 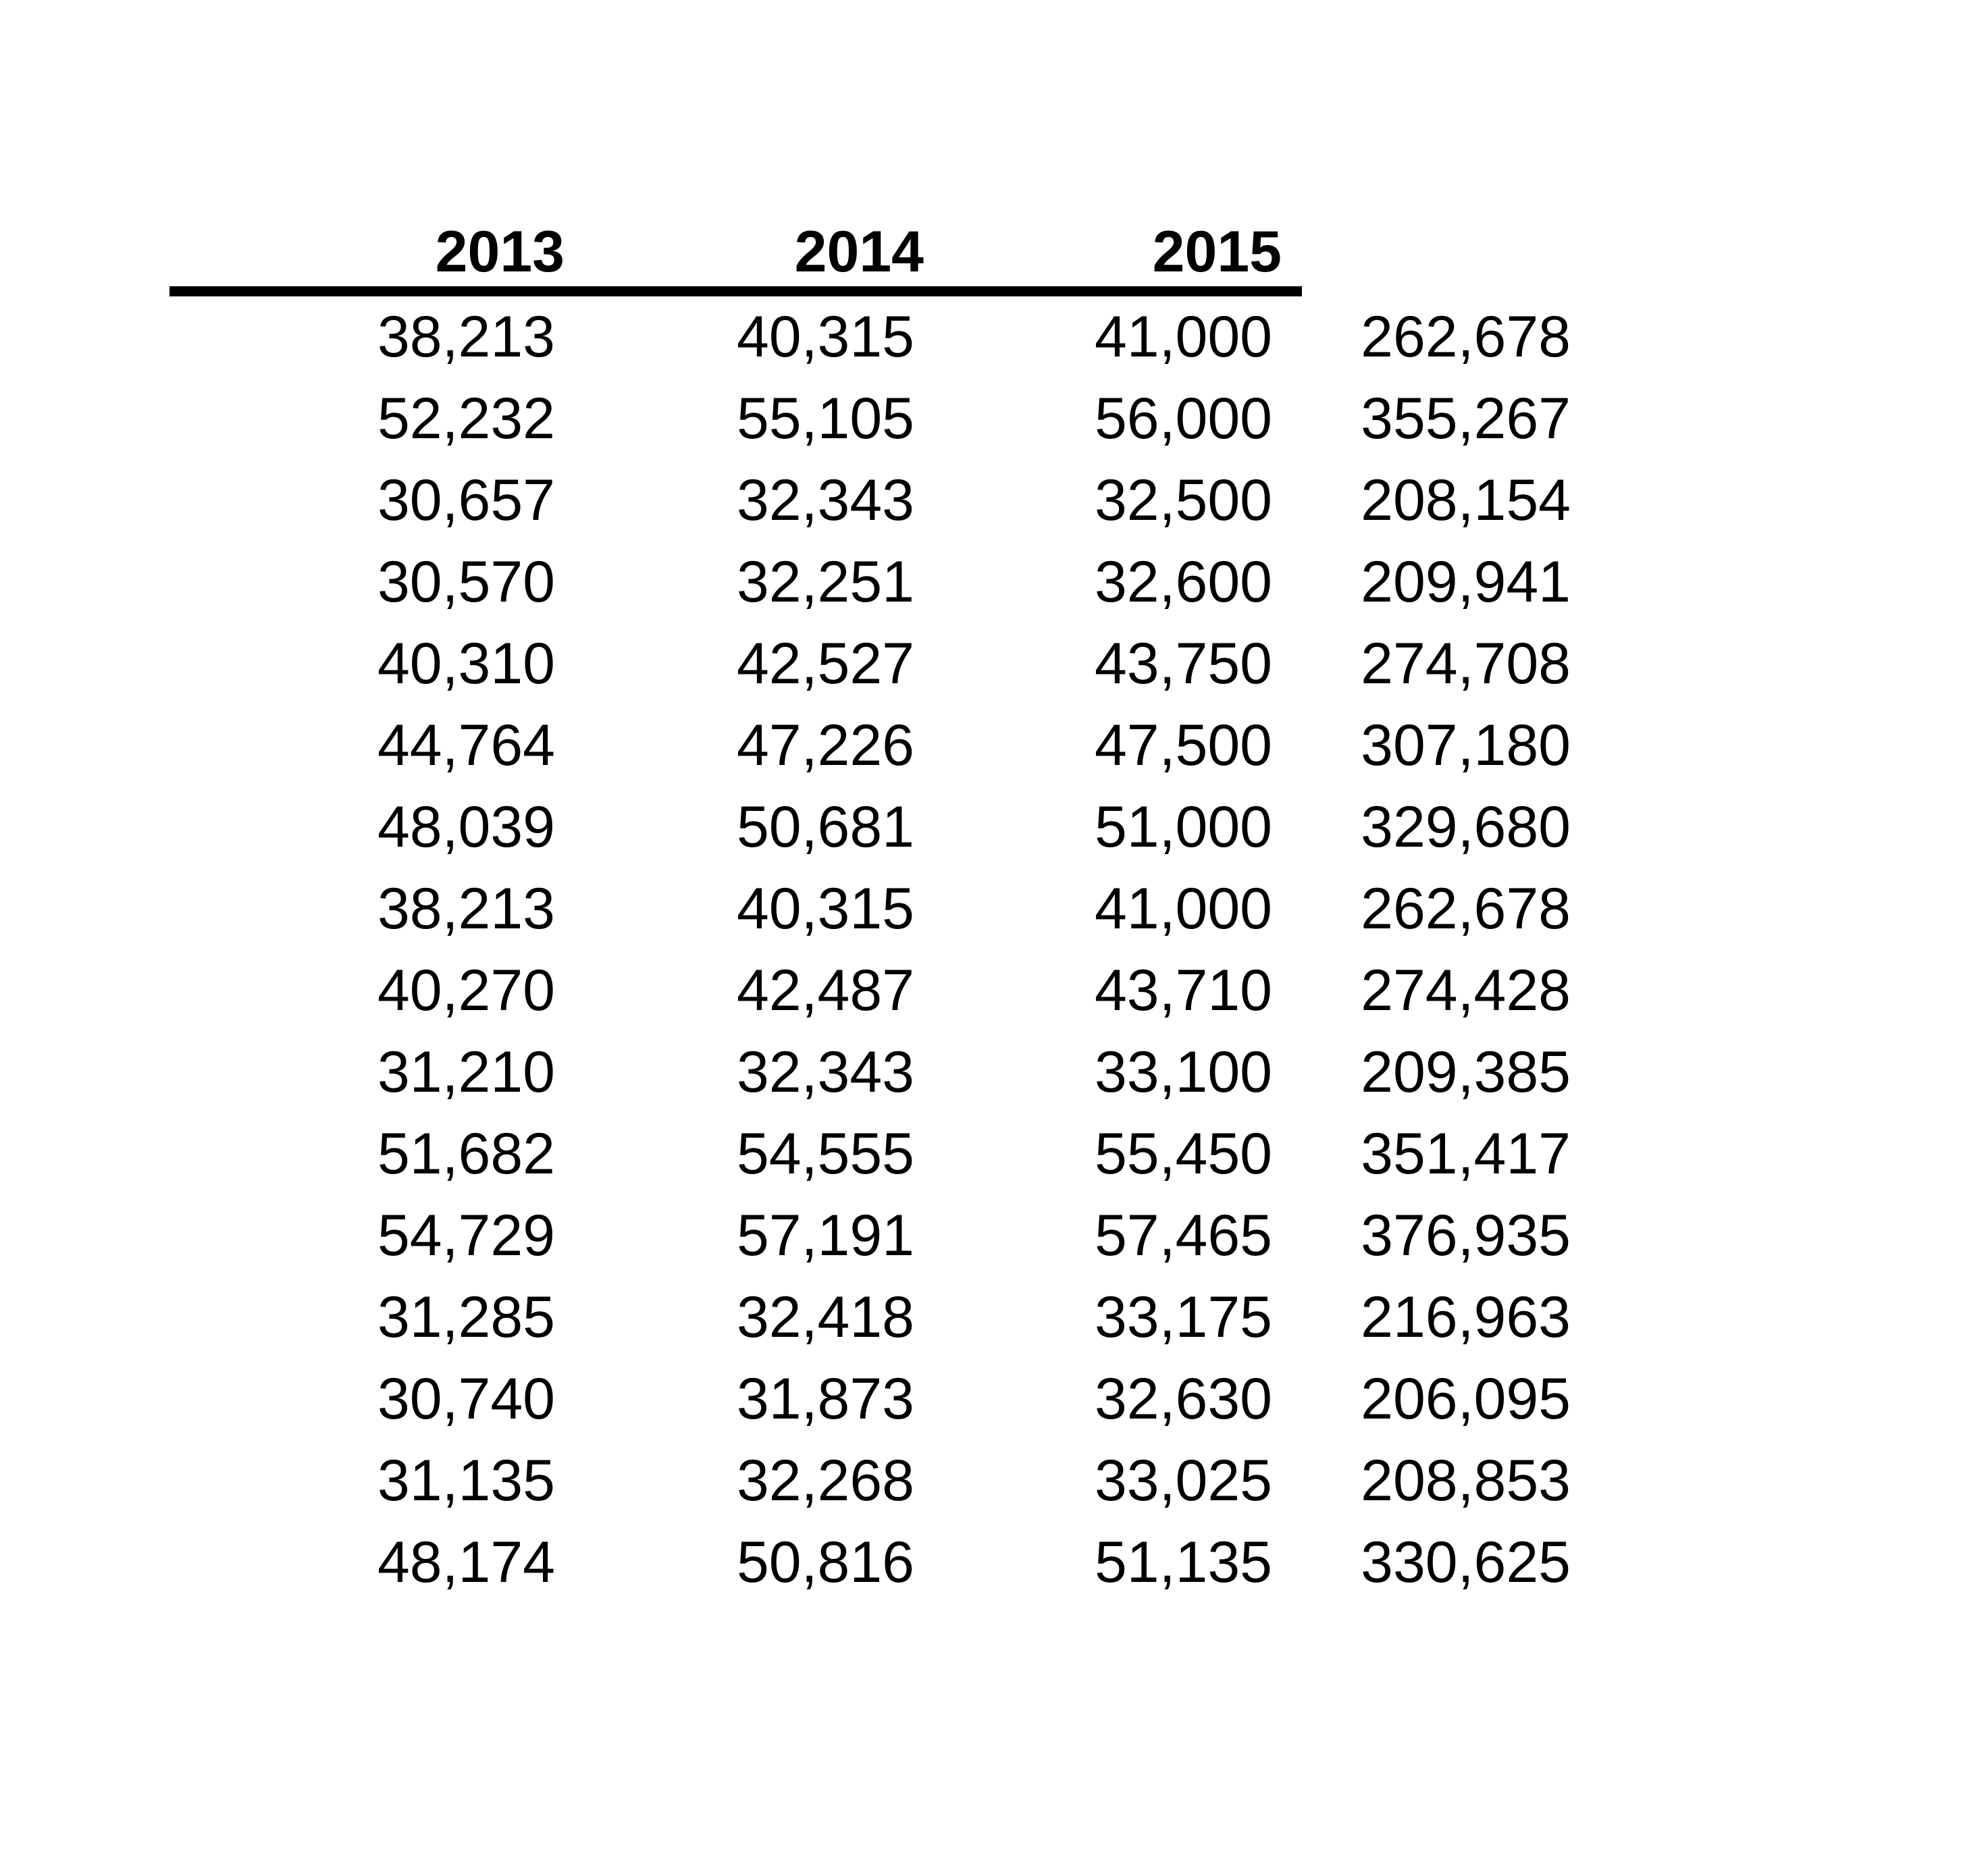 I want to click on table-cell: 206,095, so click(x=1466, y=1399).